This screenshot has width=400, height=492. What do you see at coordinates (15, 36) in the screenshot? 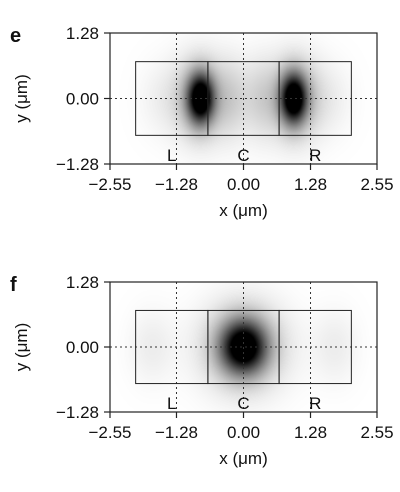
I see `panel-letter: e` at bounding box center [15, 36].